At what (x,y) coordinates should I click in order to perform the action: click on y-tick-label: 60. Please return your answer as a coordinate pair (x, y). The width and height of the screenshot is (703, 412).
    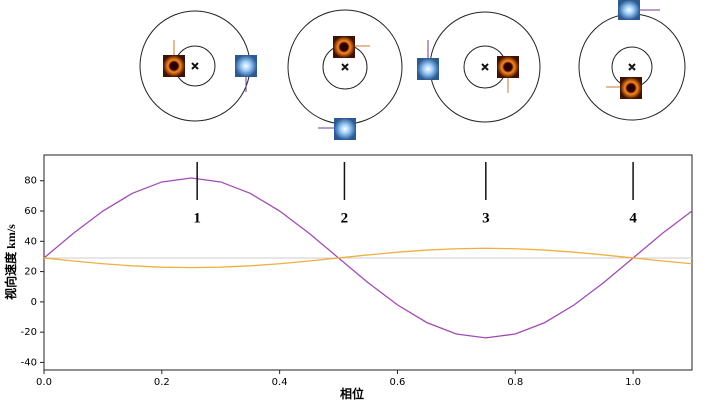
    Looking at the image, I should click on (30, 211).